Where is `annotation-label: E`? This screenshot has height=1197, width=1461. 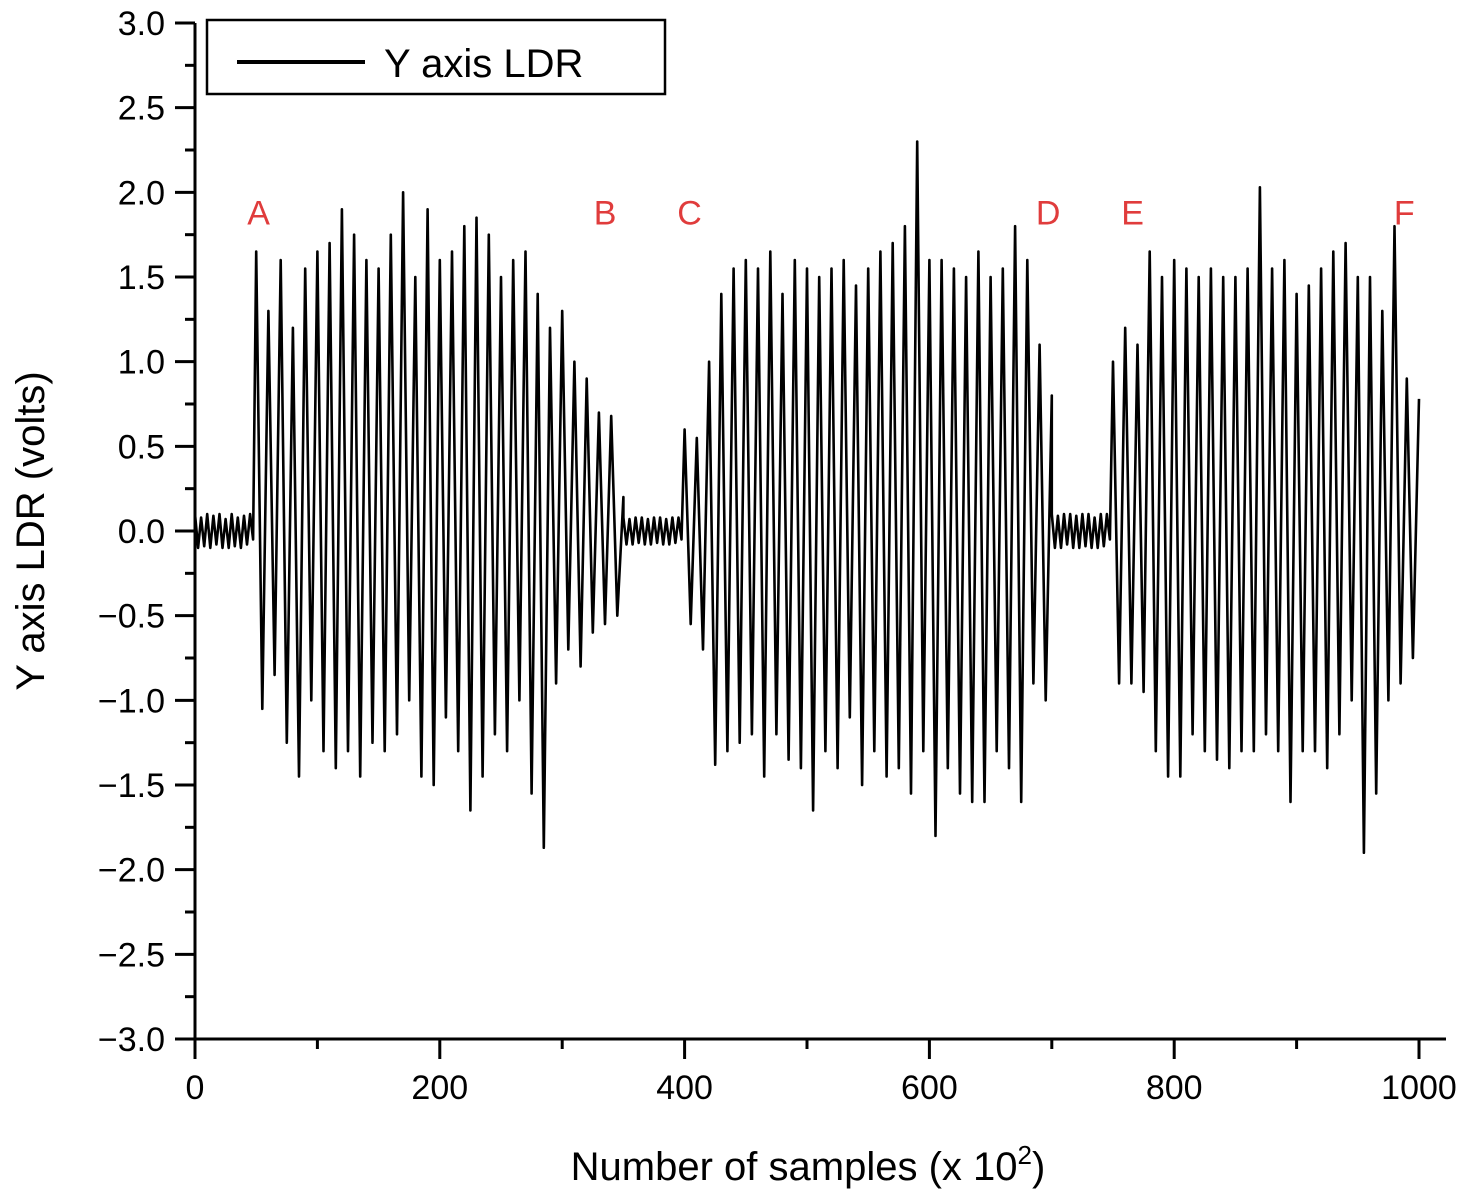
annotation-label: E is located at coordinates (1132, 214).